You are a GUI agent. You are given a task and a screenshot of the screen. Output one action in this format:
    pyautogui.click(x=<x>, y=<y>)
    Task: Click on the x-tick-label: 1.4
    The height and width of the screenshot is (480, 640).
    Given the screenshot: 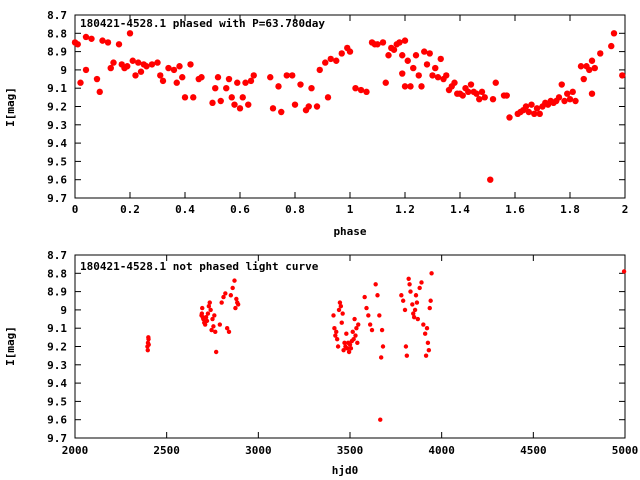 What is the action you would take?
    pyautogui.click(x=460, y=209)
    